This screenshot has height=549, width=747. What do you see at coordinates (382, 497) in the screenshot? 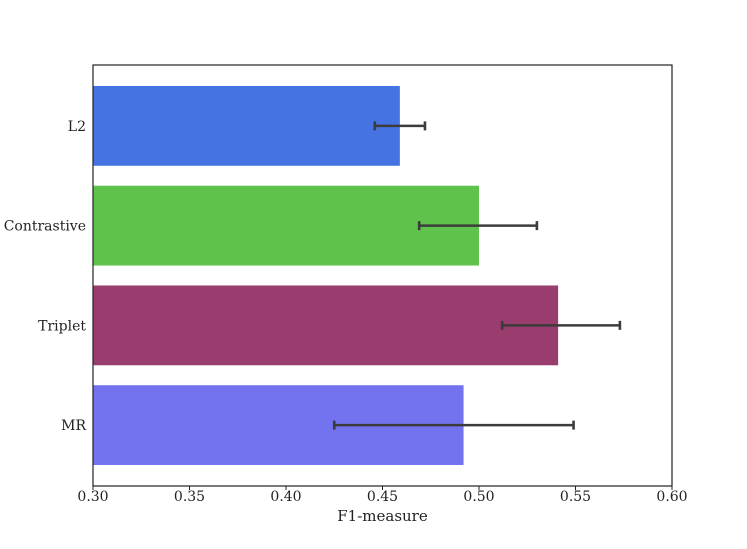
I see `x-tick-label: 0.45` at bounding box center [382, 497].